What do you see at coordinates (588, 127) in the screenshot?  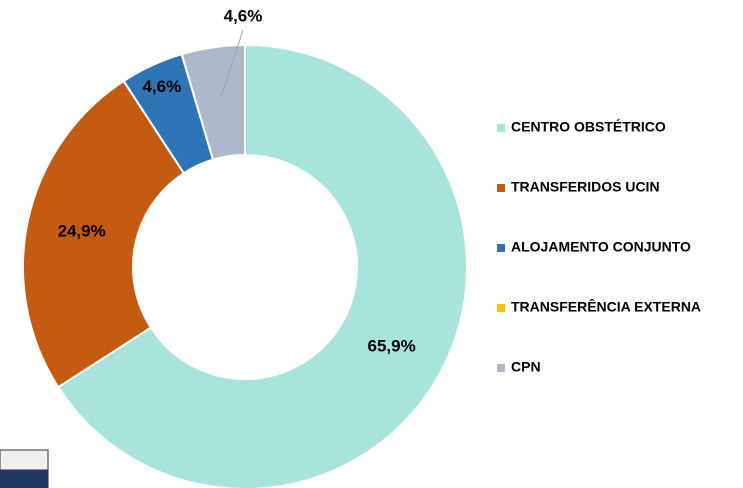 I see `legend-label: CENTRO OBSTÉTRICO` at bounding box center [588, 127].